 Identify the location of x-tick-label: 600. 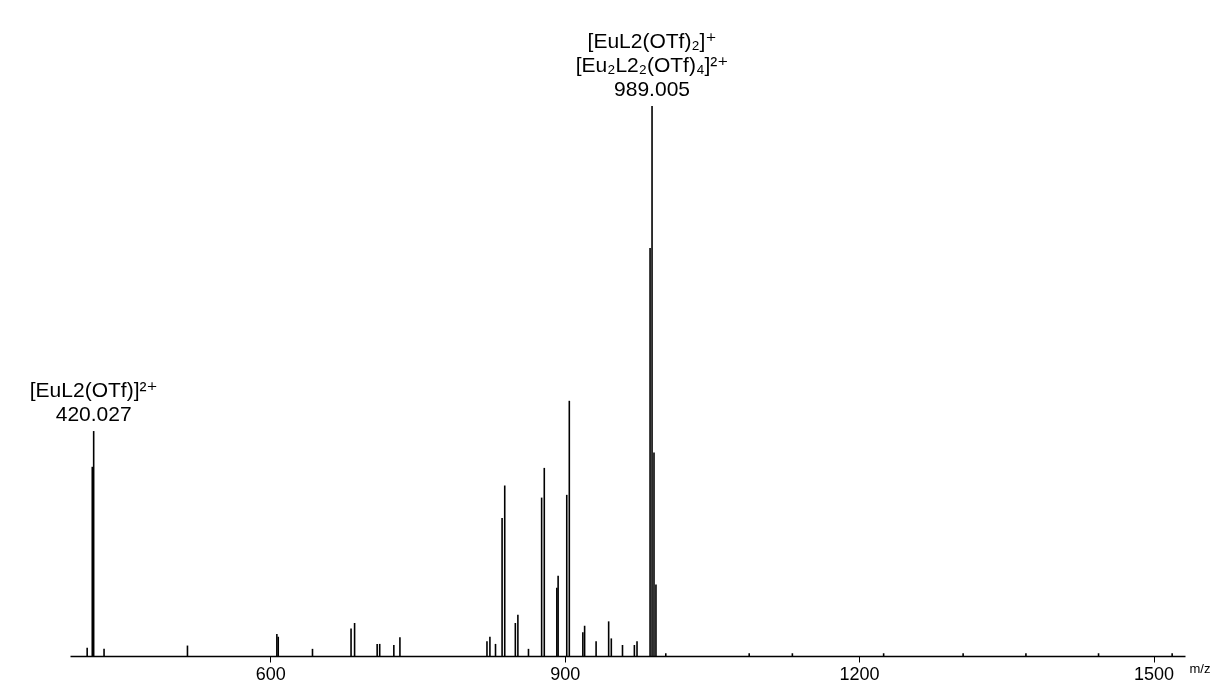
(270, 673).